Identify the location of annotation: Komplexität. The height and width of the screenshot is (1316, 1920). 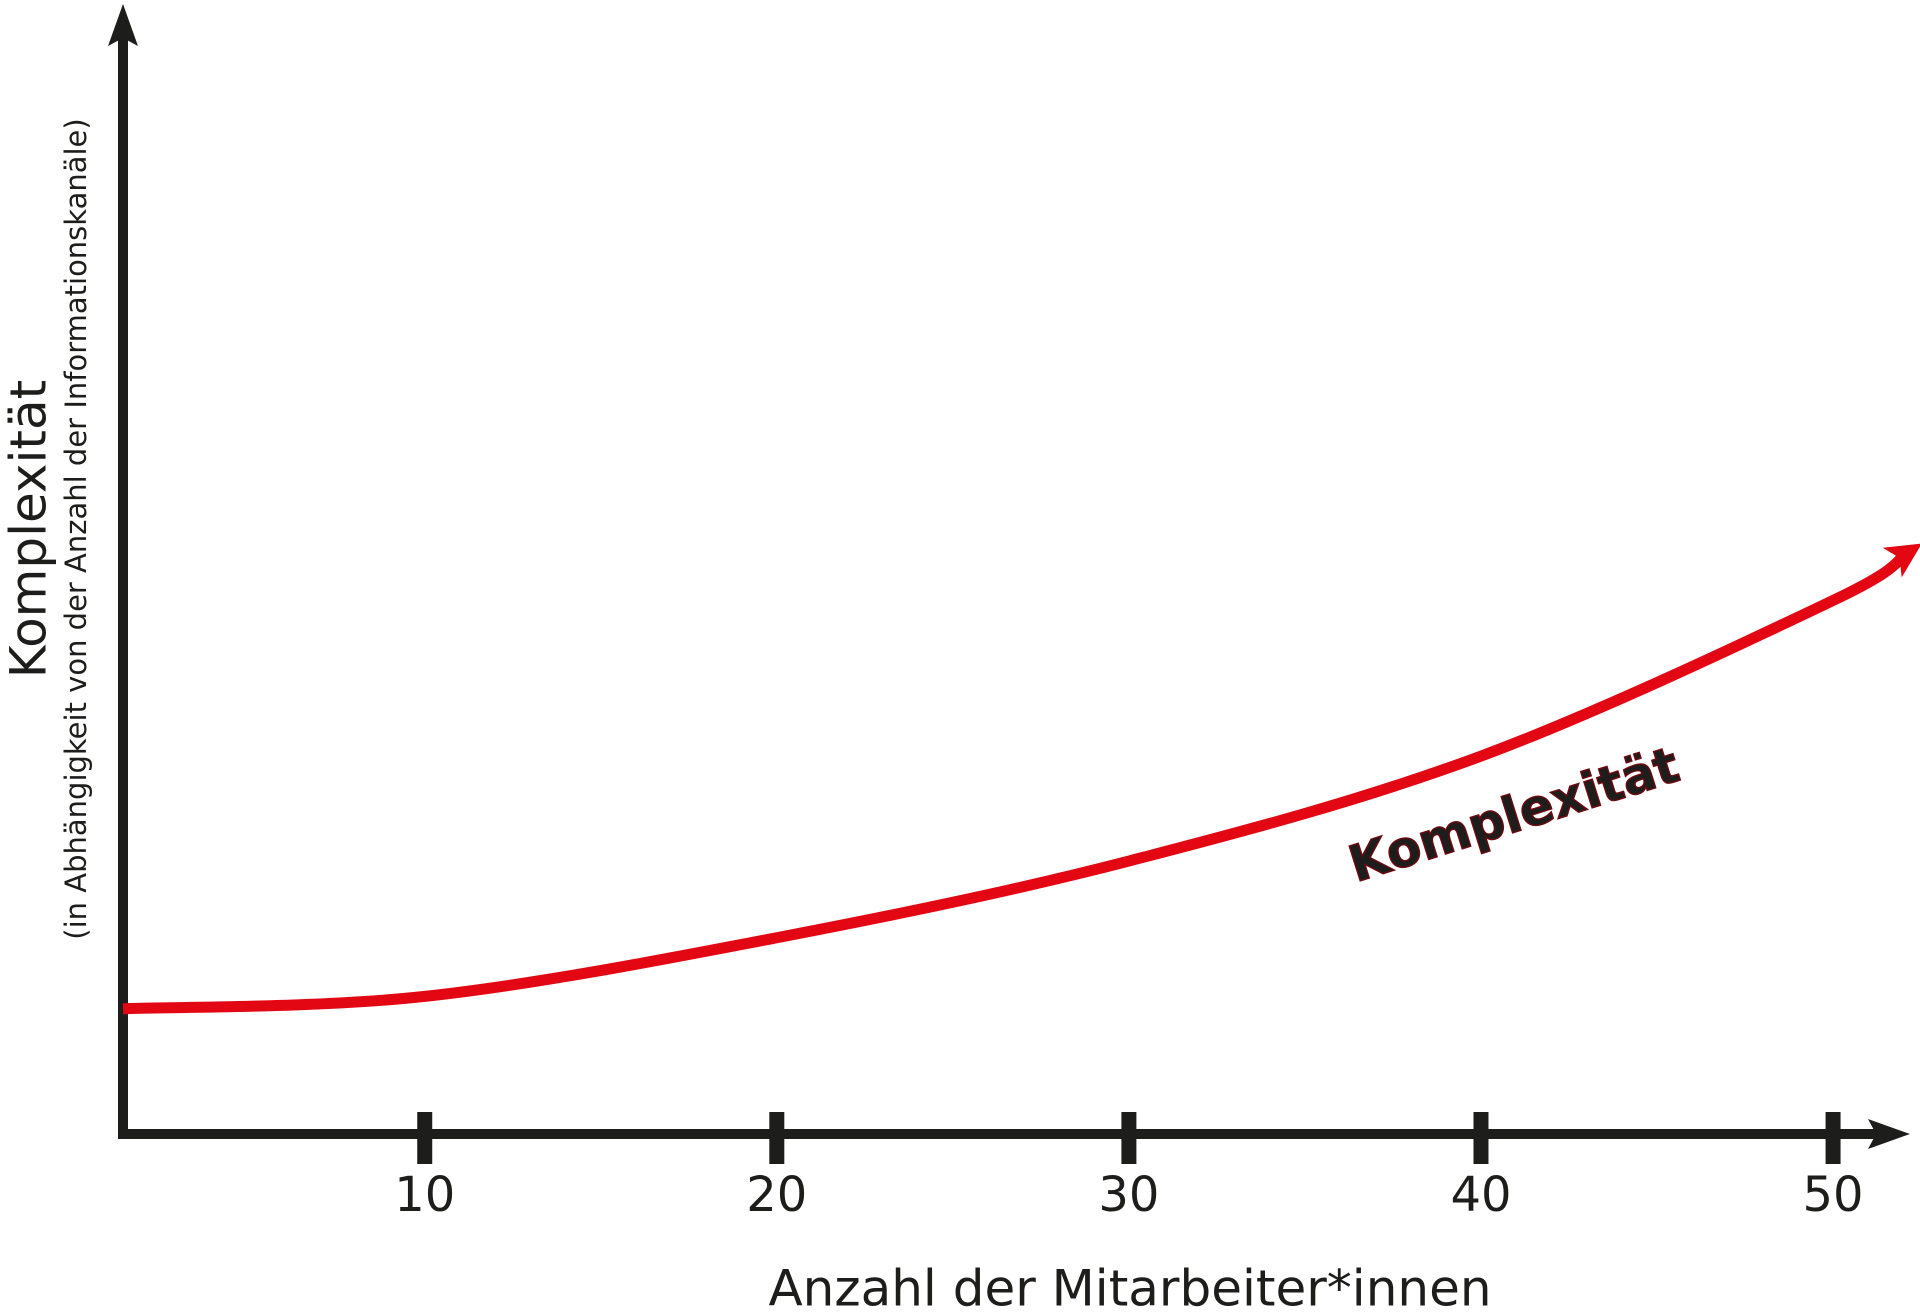
(1514, 815).